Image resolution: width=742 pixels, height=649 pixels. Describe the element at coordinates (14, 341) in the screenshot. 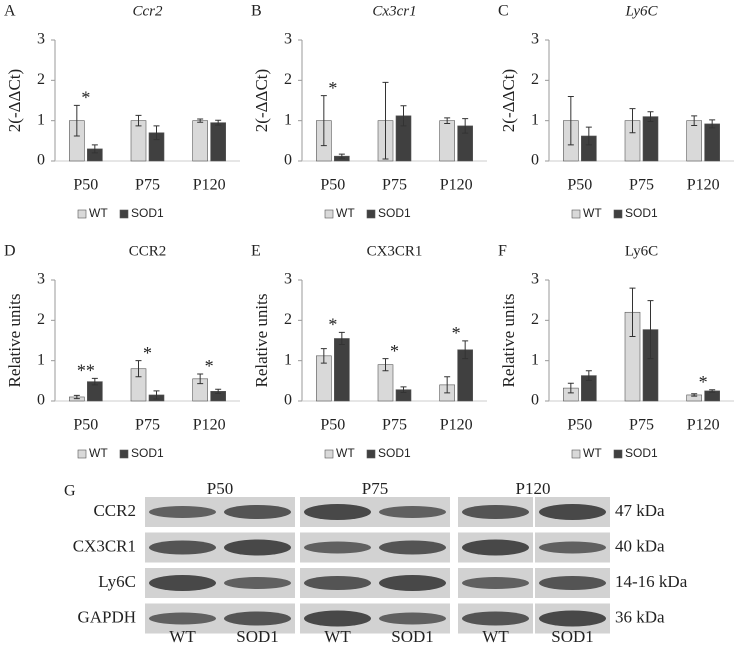

I see `y-axis-label: Relative units` at that location.